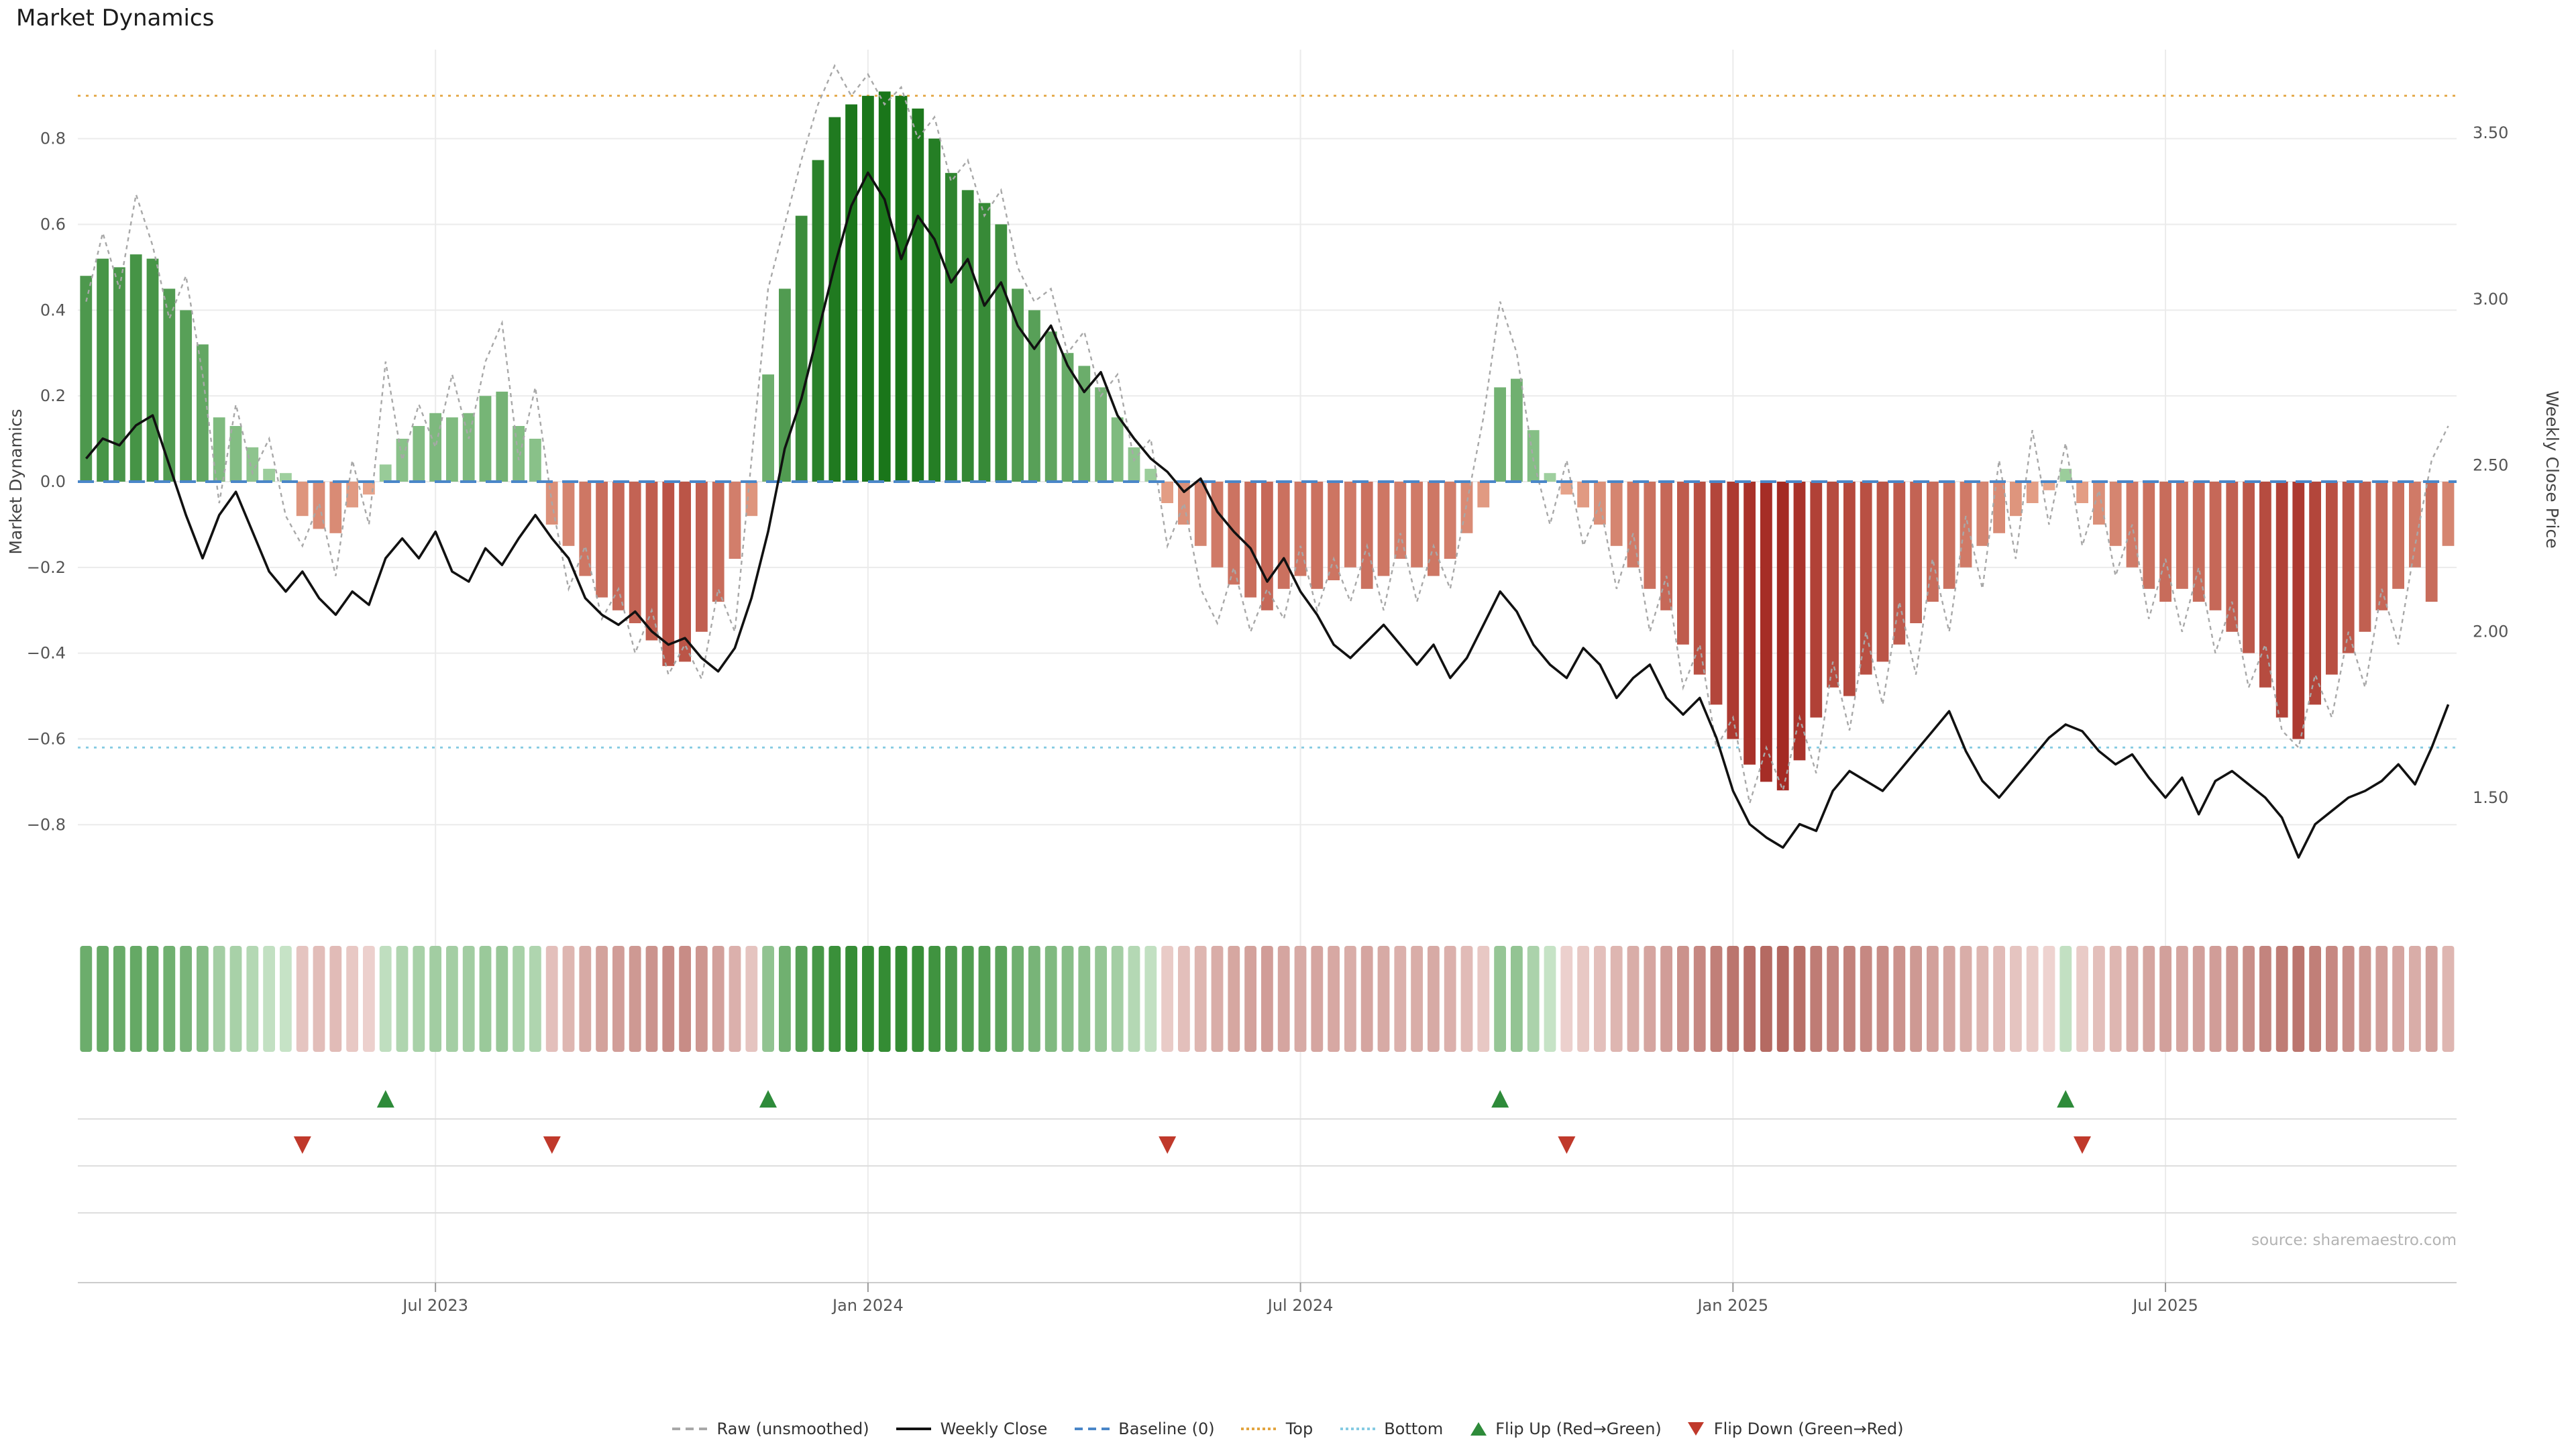 This screenshot has height=1449, width=2576. Describe the element at coordinates (1277, 1428) in the screenshot. I see `legend-item-top: Top` at that location.